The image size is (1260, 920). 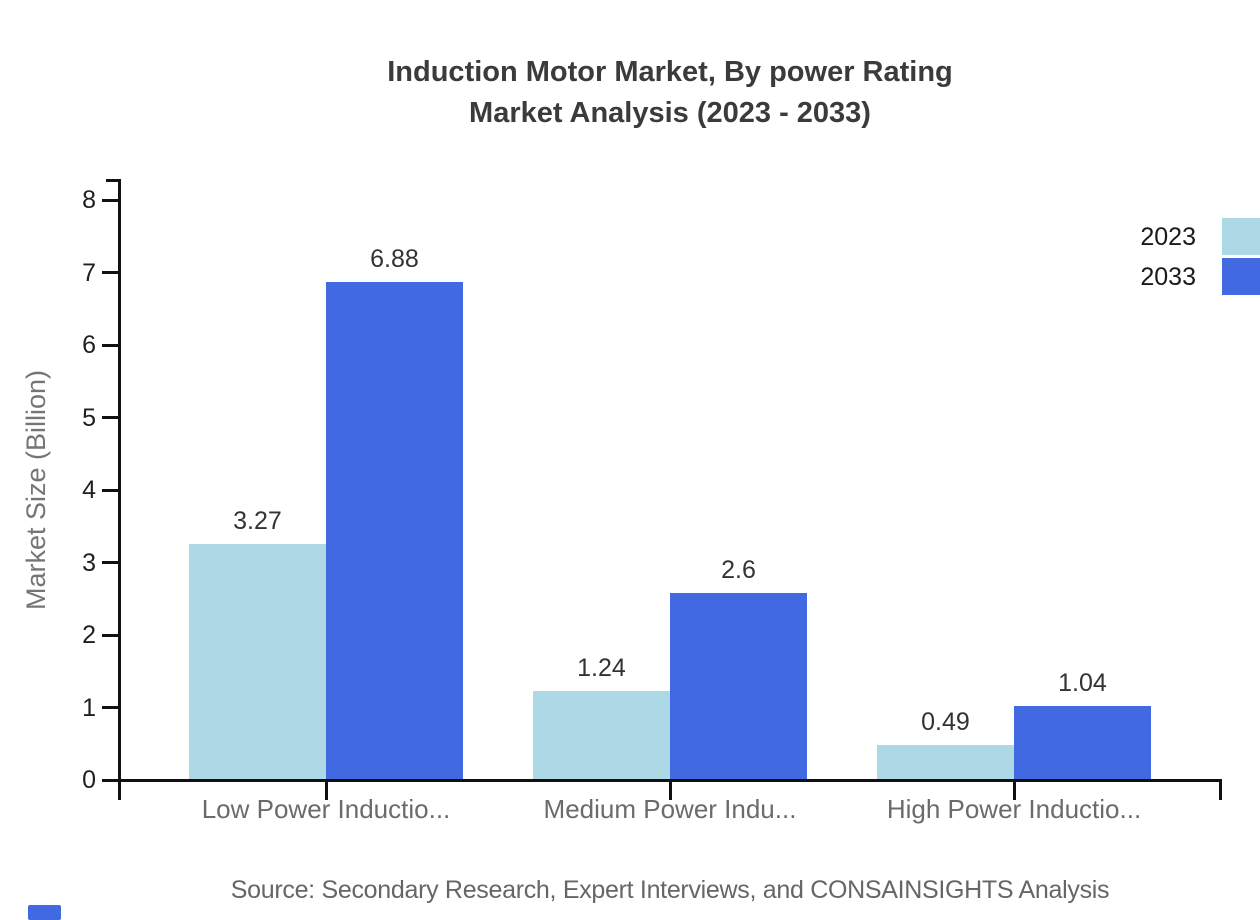 What do you see at coordinates (738, 569) in the screenshot?
I see `bar-value-label: 2.6` at bounding box center [738, 569].